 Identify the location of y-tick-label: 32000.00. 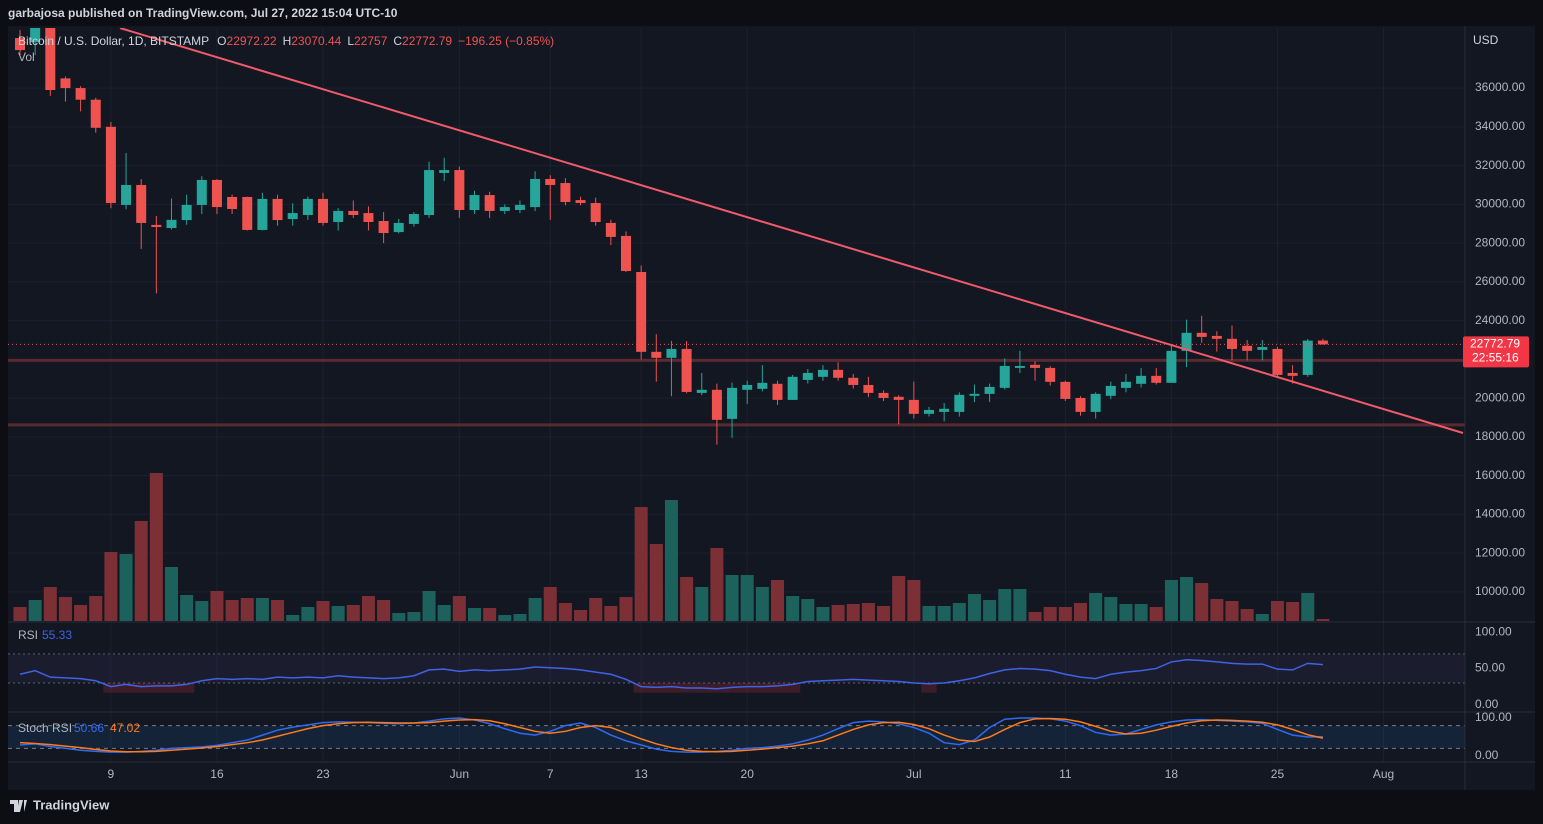
(1500, 165).